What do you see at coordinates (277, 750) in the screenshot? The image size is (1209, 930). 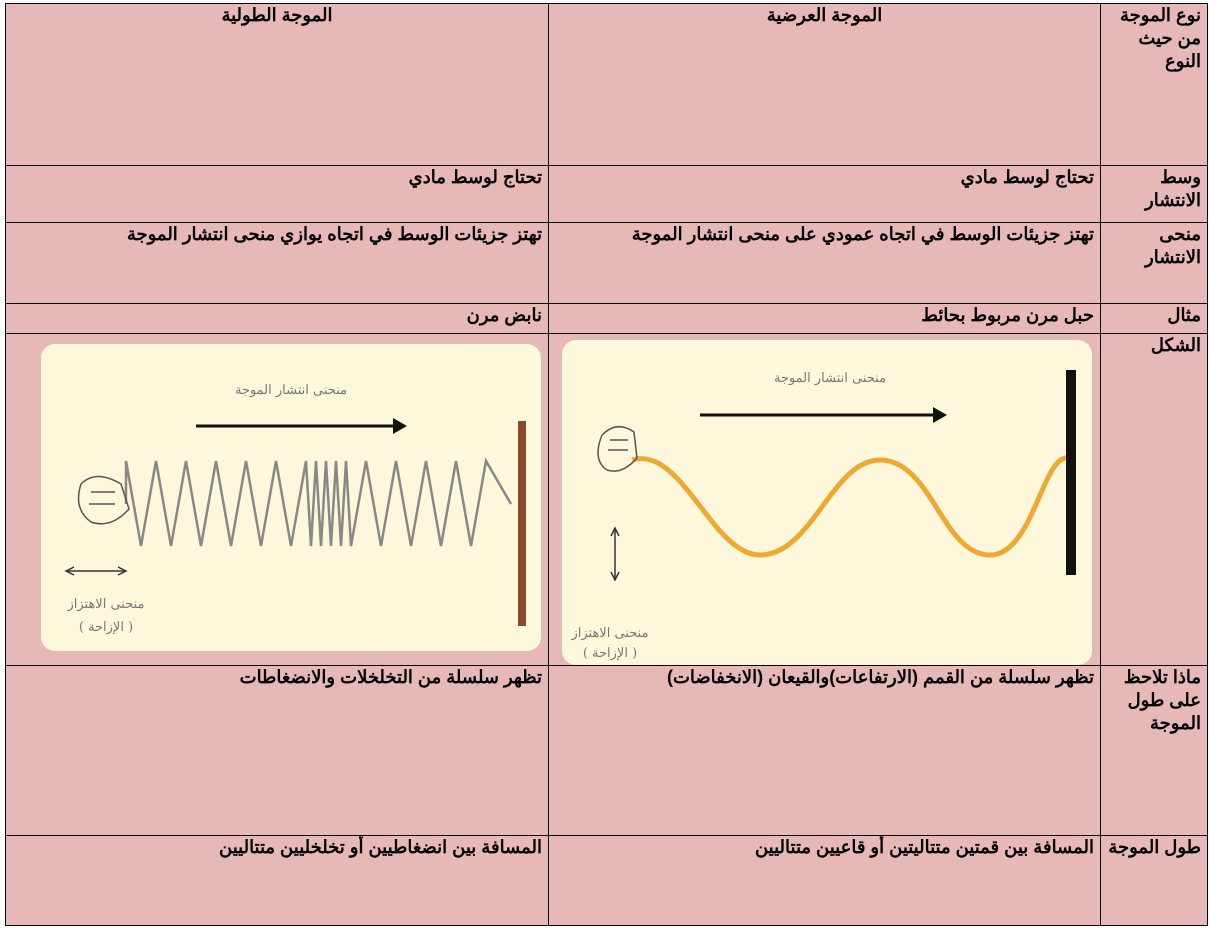 I see `cell: تظهر سلسلة من التخلخلات والانضغاطات` at bounding box center [277, 750].